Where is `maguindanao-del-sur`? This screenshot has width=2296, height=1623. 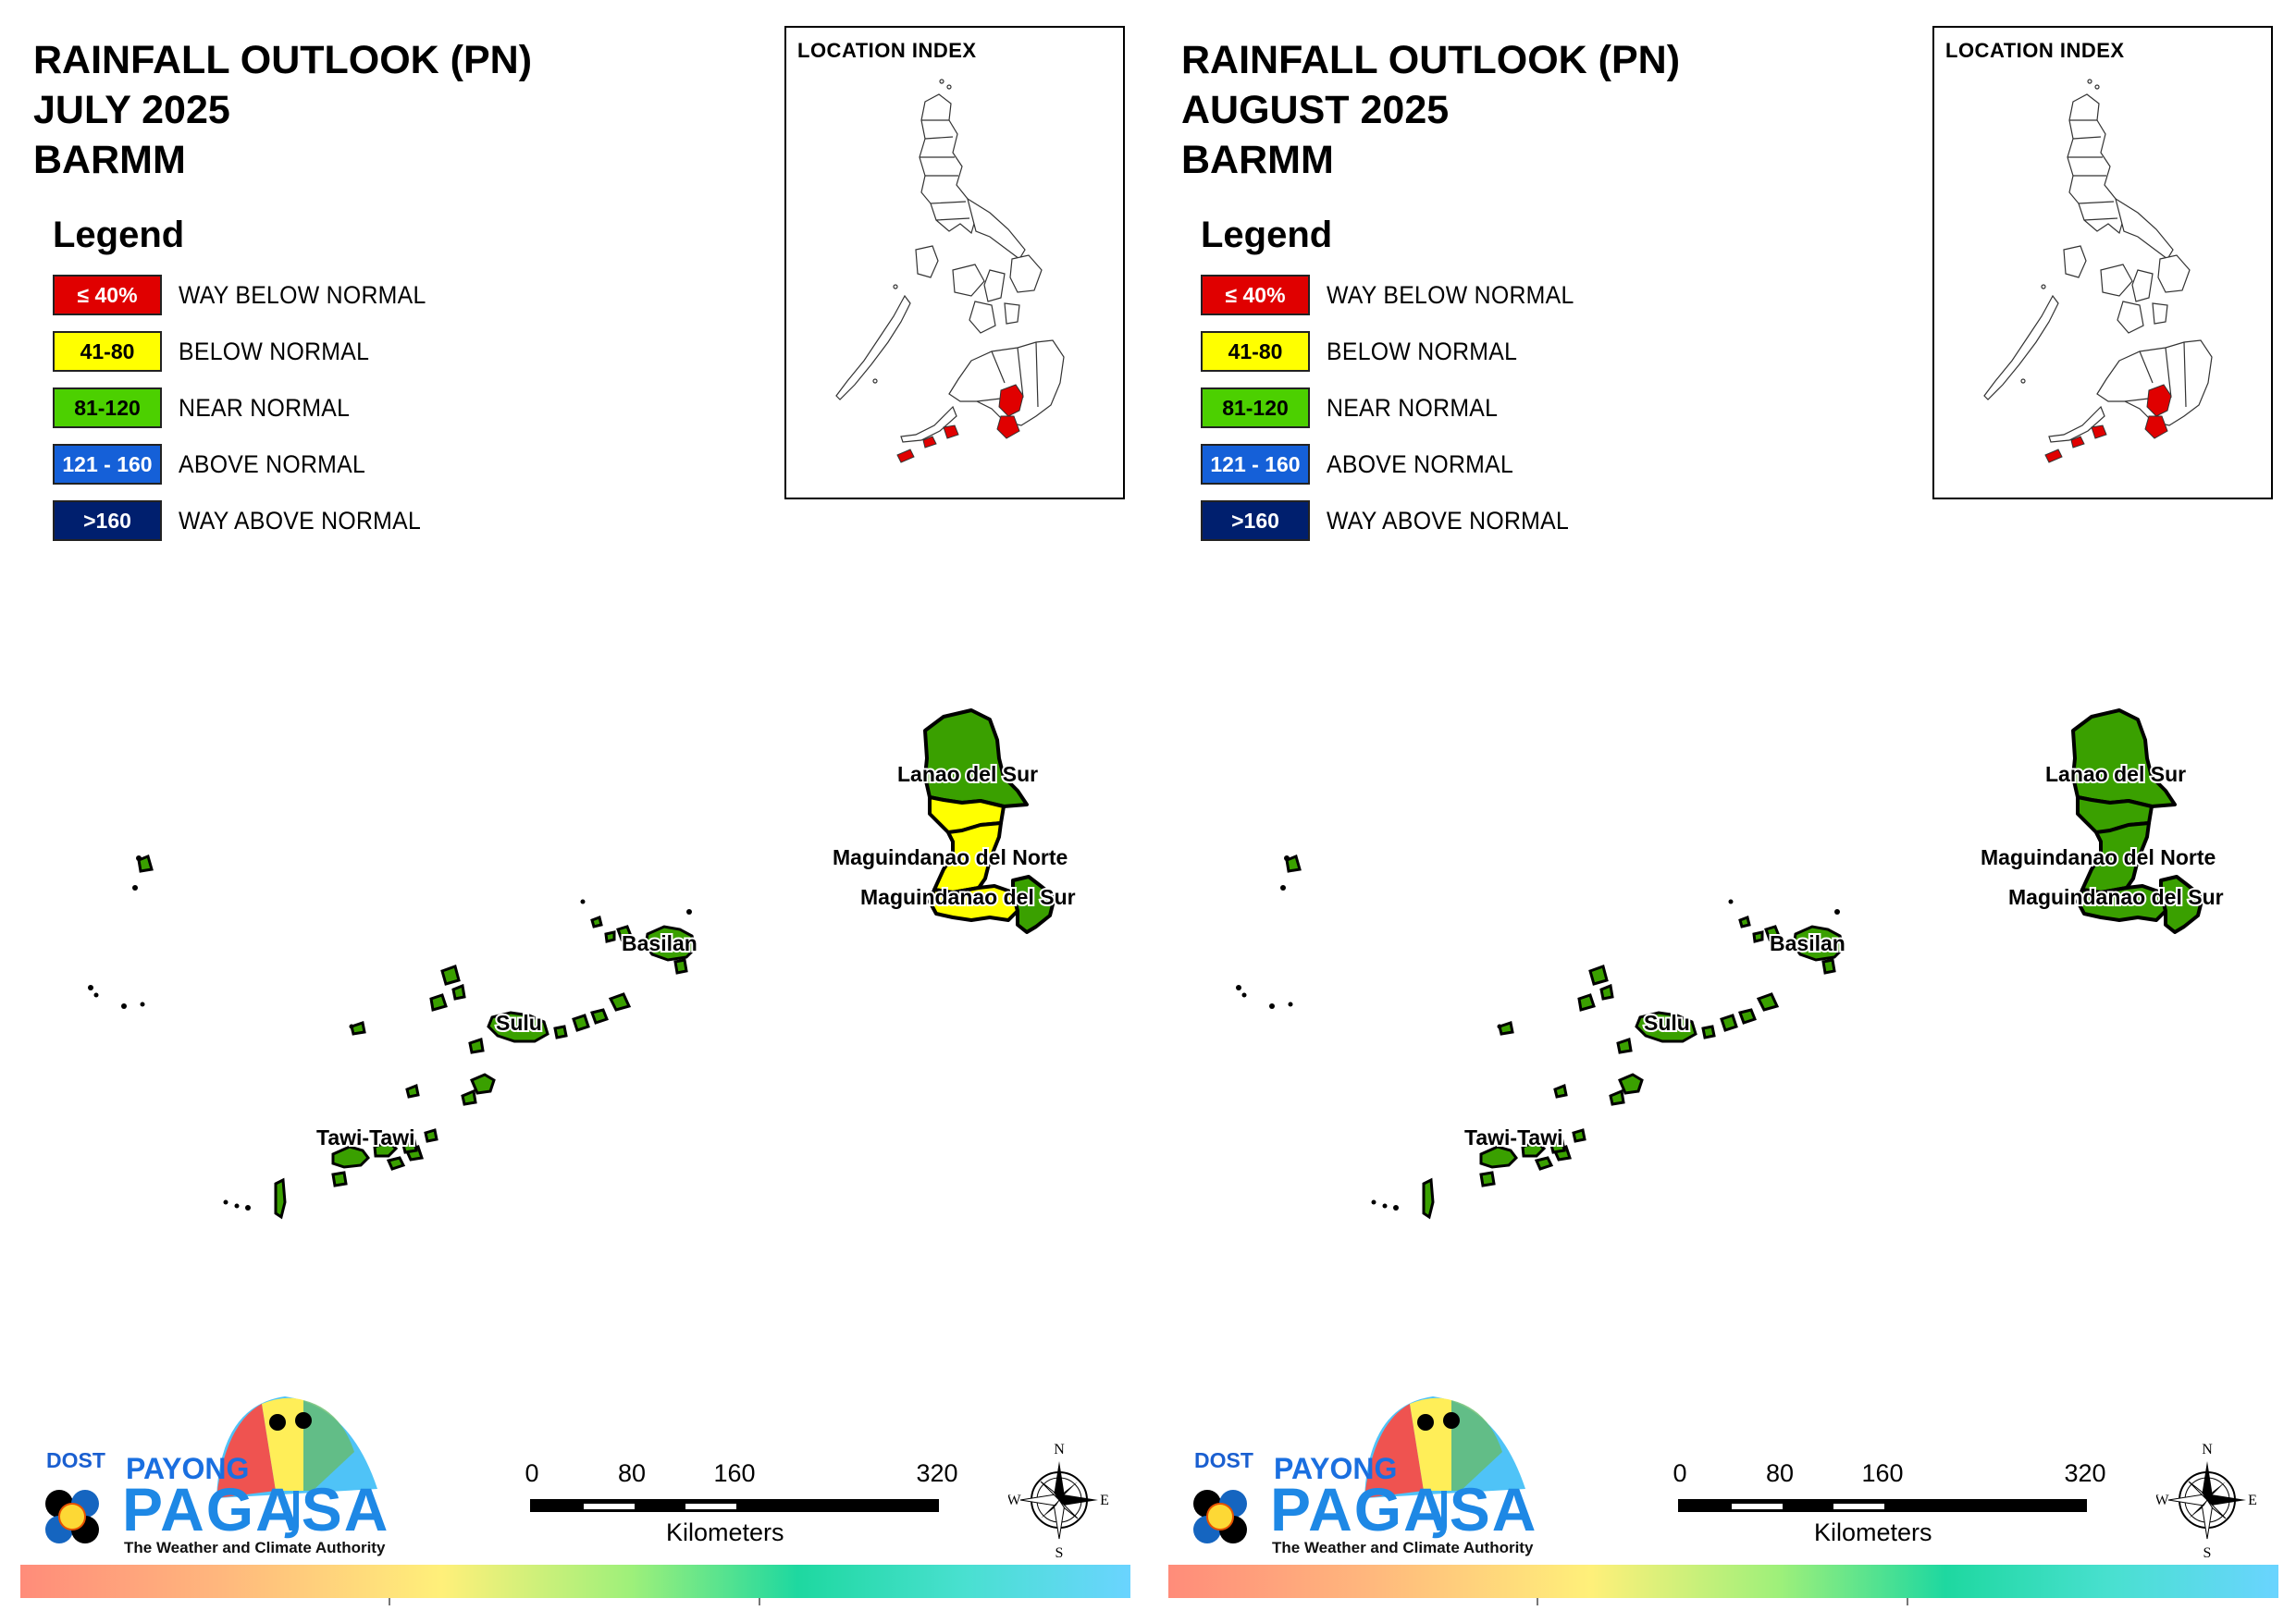
maguindanao-del-sur is located at coordinates (974, 903).